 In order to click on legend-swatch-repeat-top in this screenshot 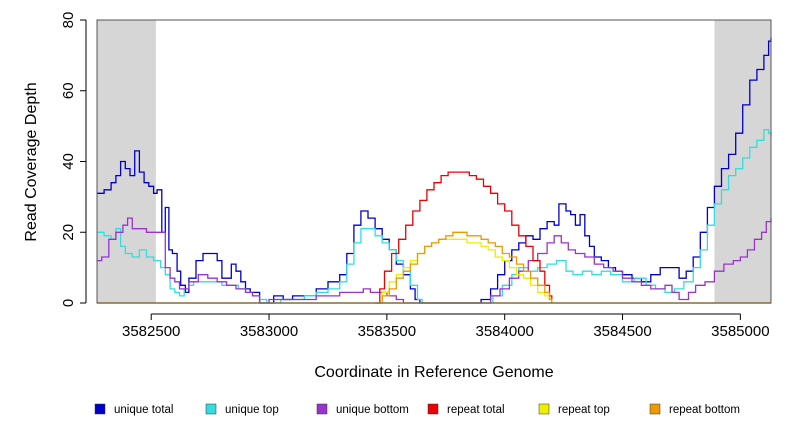, I will do `click(544, 409)`.